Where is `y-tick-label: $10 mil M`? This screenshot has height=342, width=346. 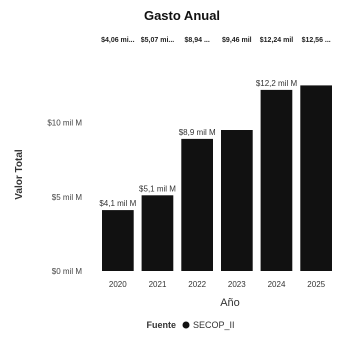 y-tick-label: $10 mil M is located at coordinates (64, 123).